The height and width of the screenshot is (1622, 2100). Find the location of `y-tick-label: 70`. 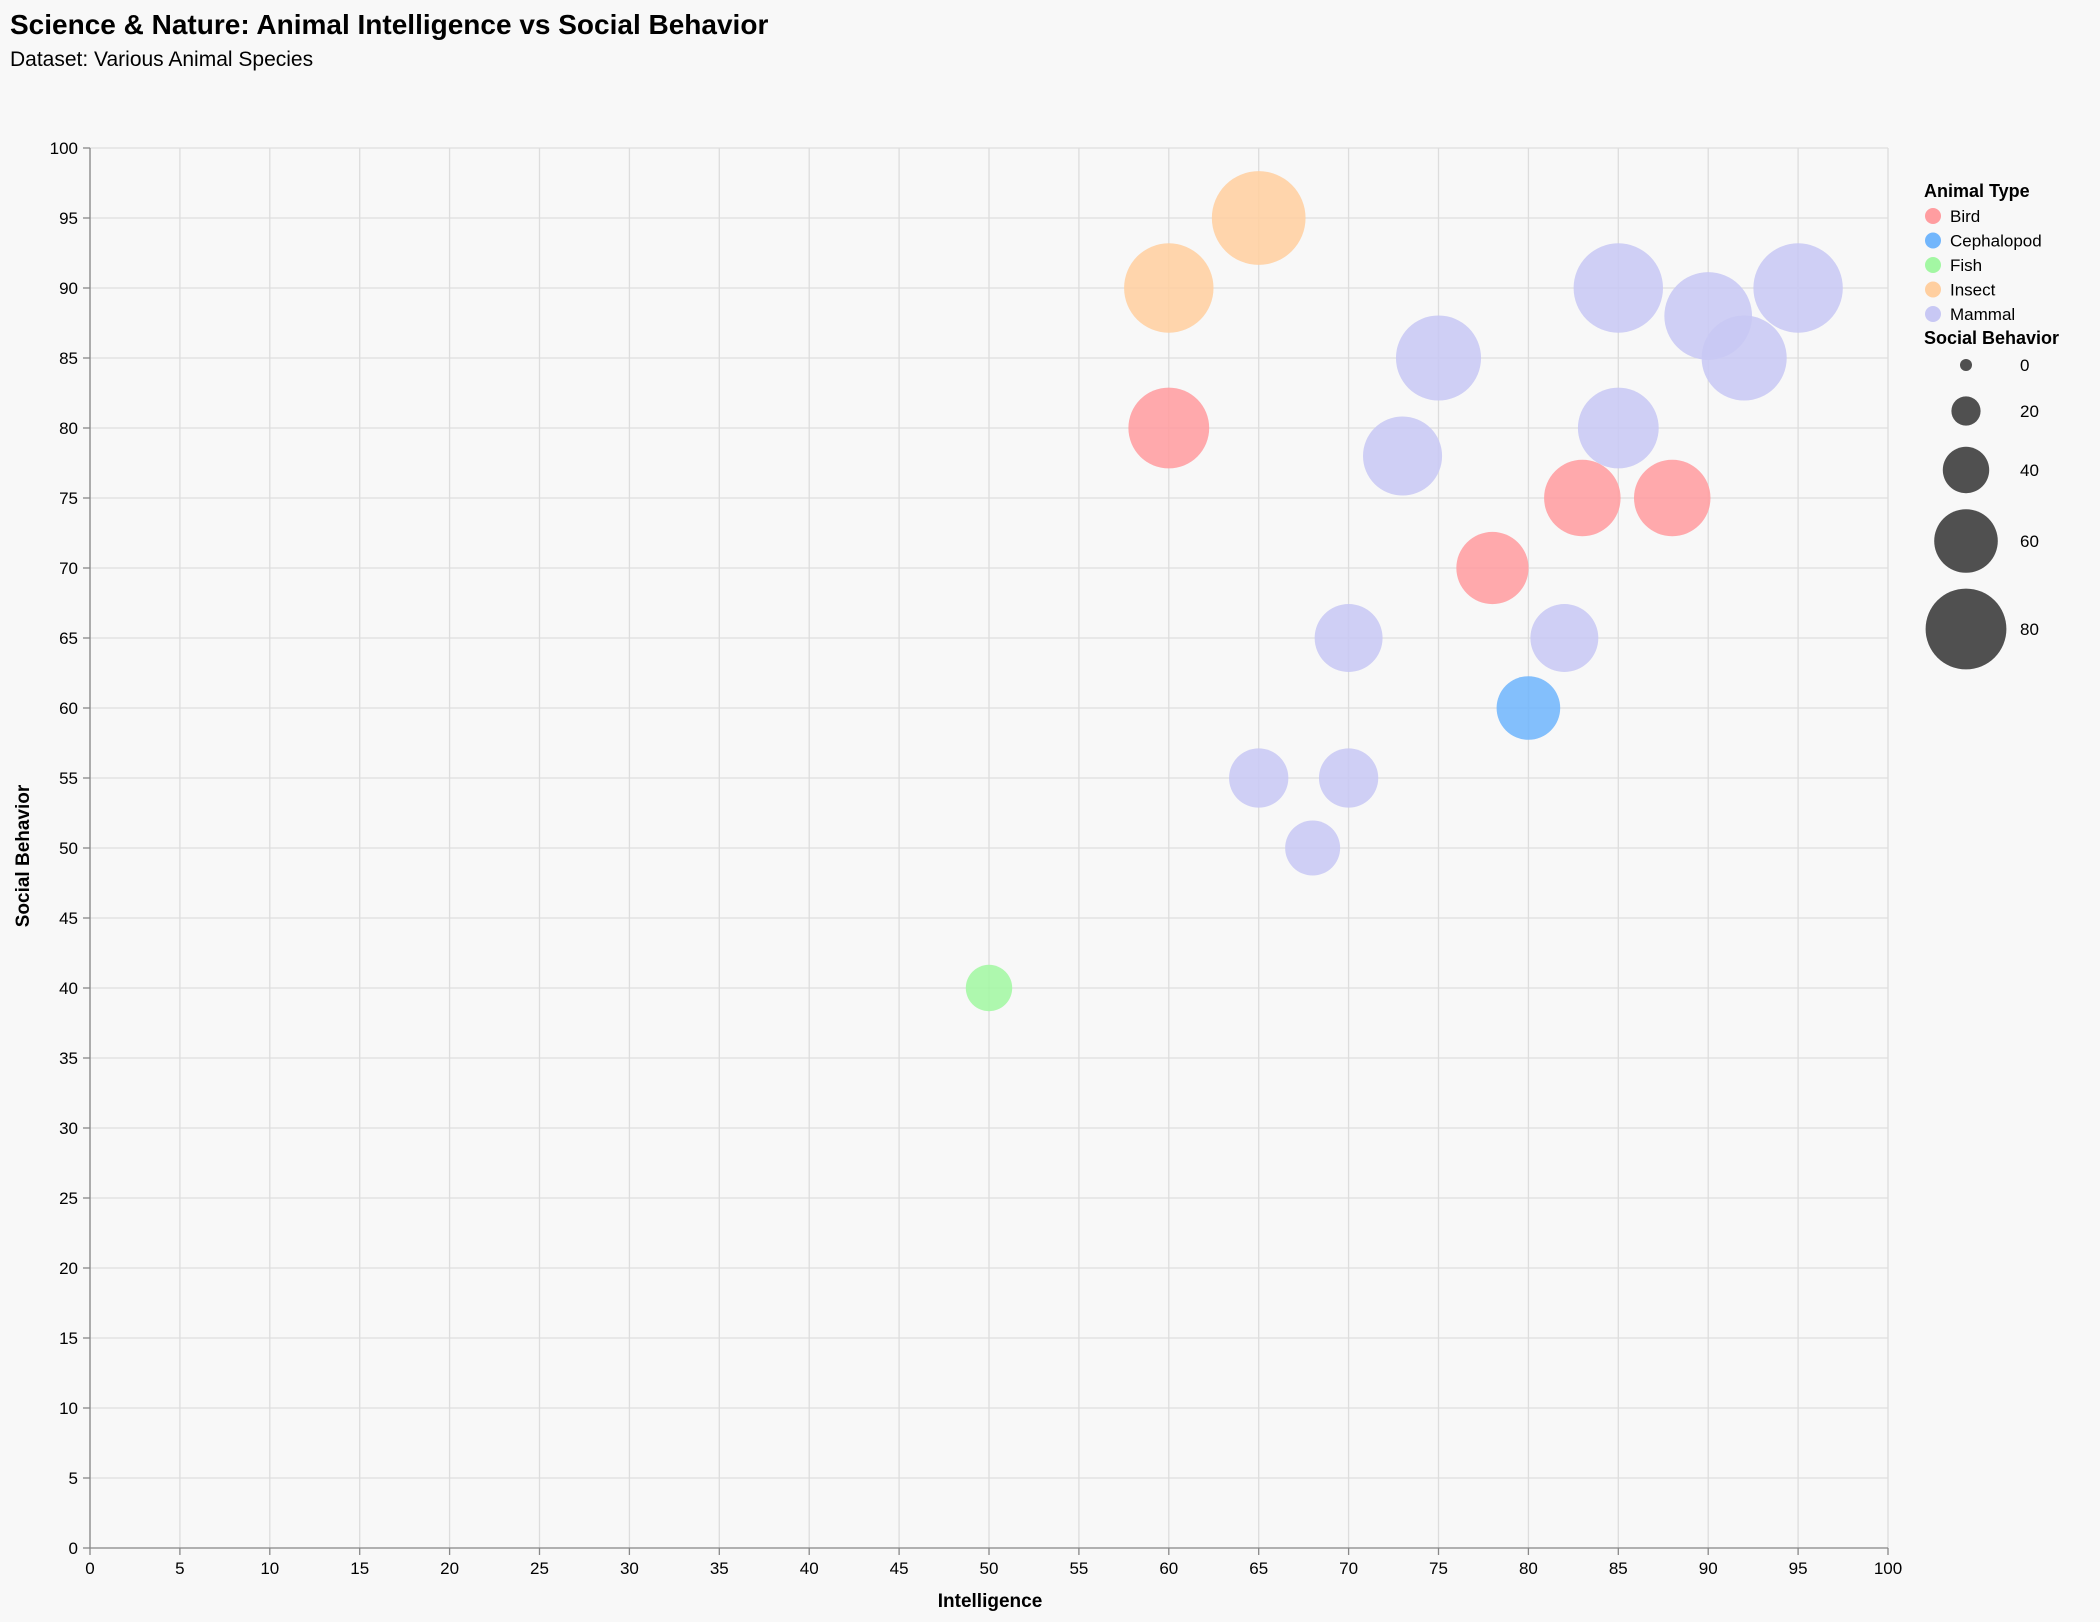

y-tick-label: 70 is located at coordinates (68, 568).